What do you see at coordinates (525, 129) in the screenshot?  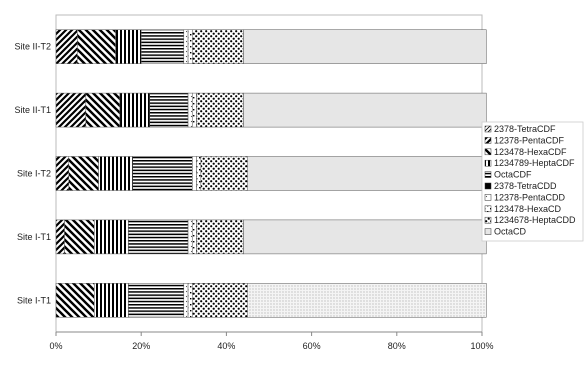 I see `legend-label: 2378-TetraCDF` at bounding box center [525, 129].